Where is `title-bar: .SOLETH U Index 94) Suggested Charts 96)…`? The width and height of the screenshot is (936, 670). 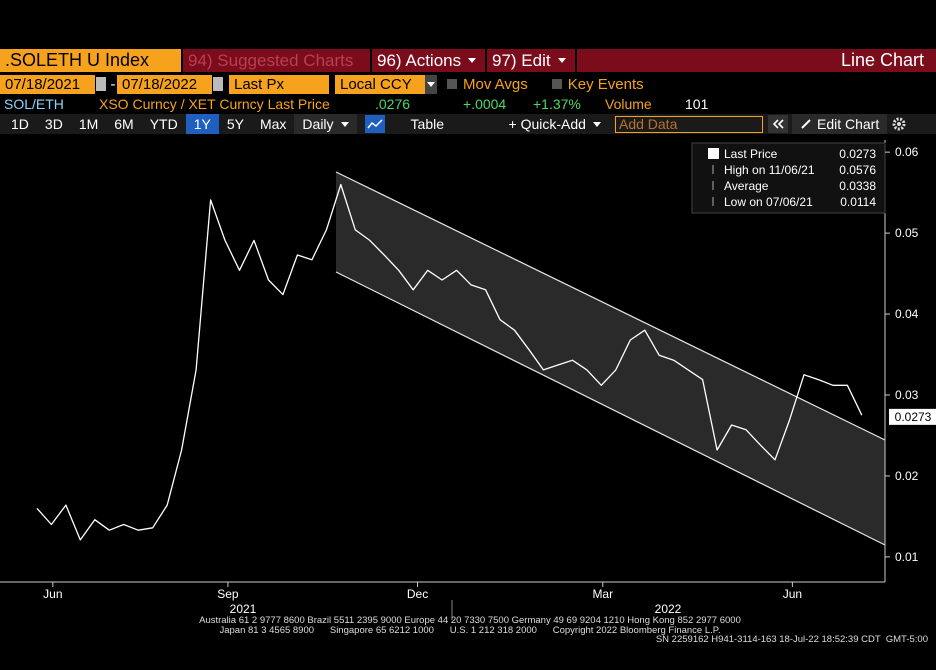
title-bar: .SOLETH U Index 94) Suggested Charts 96)… is located at coordinates (468, 60).